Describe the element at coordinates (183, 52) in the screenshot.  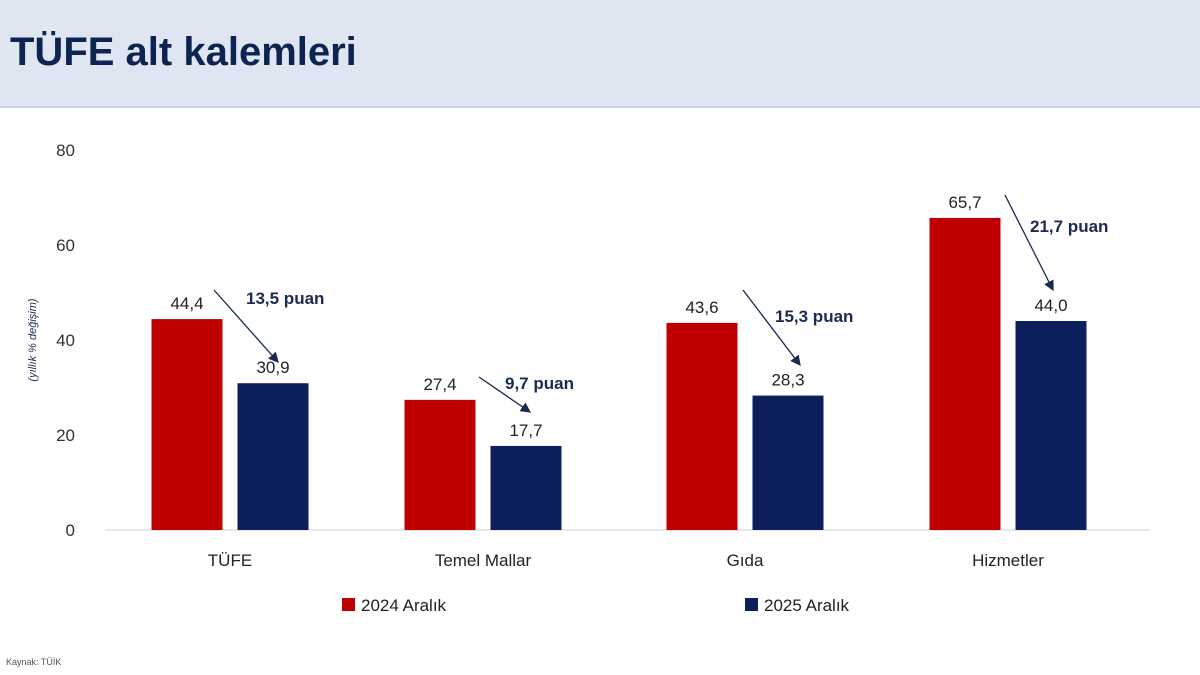
I see `page-title: TÜFE alt kalemleri` at that location.